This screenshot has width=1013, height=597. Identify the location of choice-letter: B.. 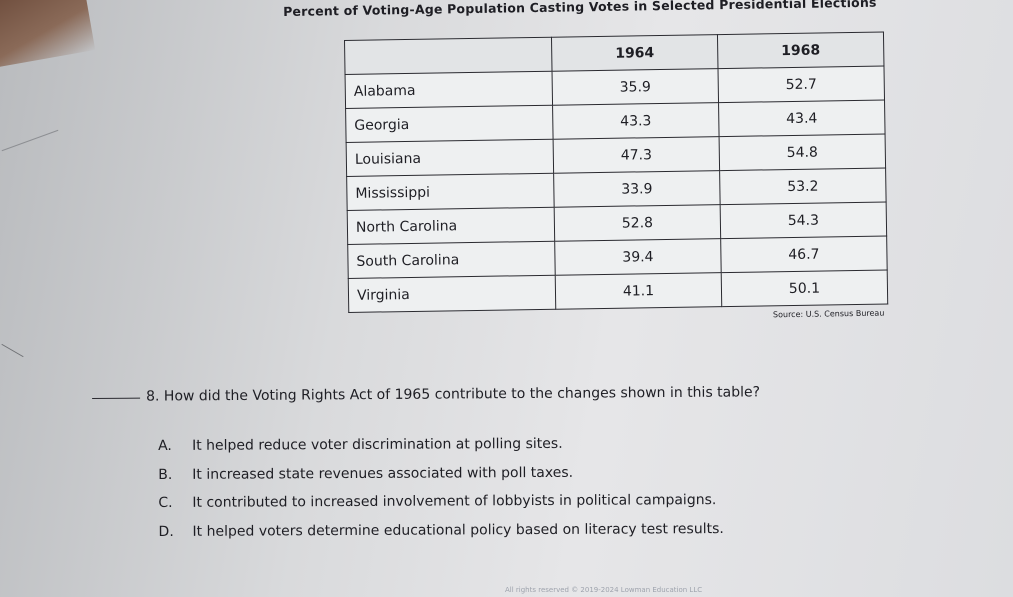
(165, 474).